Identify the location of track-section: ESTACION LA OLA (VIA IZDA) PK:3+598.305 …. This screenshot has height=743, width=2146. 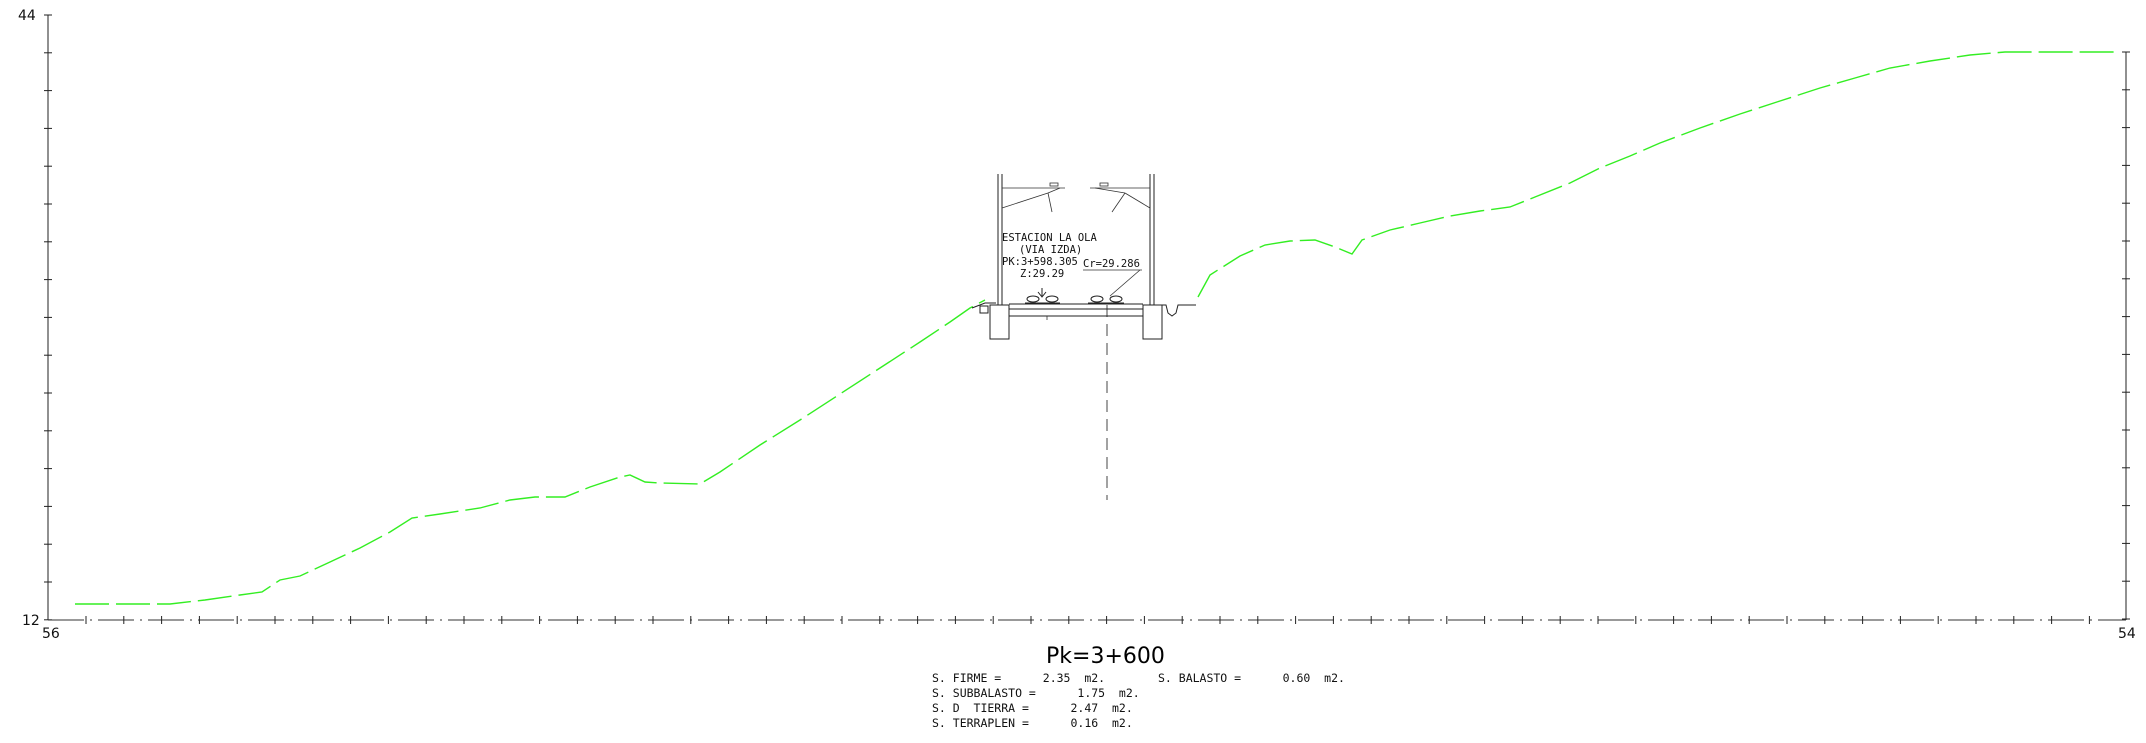
(1083, 257).